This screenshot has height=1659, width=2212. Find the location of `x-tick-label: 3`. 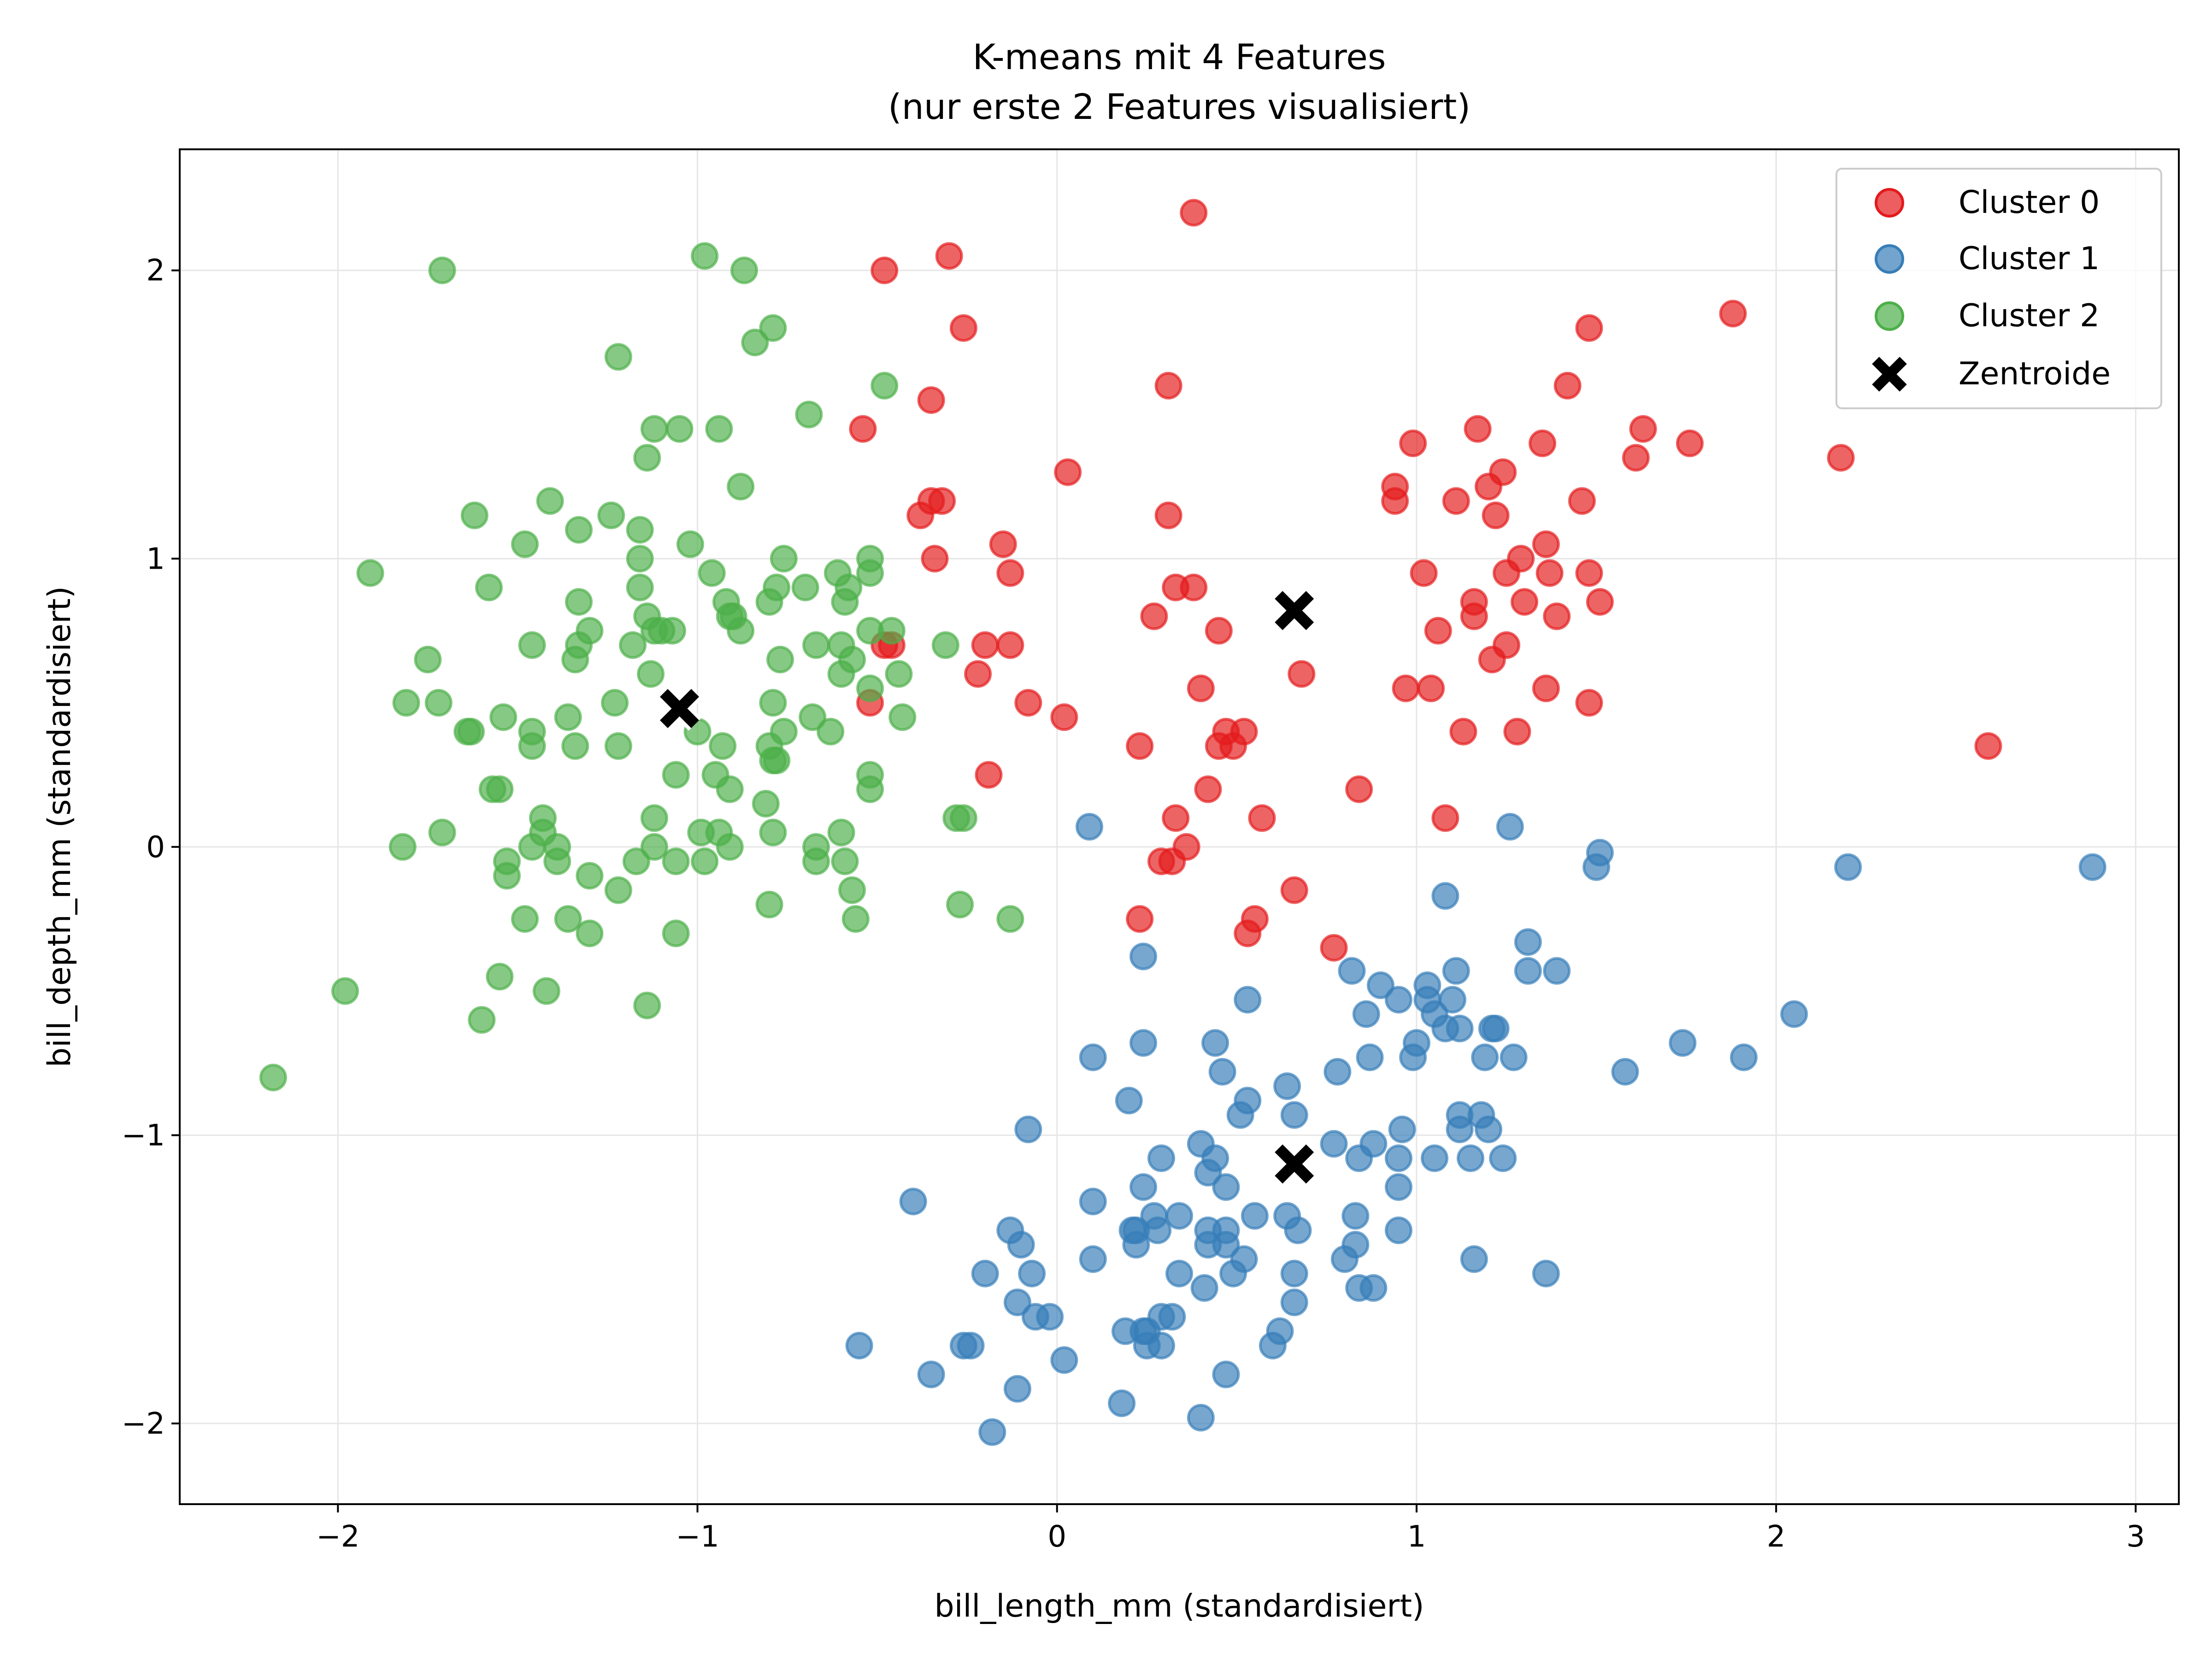

x-tick-label: 3 is located at coordinates (2135, 1537).